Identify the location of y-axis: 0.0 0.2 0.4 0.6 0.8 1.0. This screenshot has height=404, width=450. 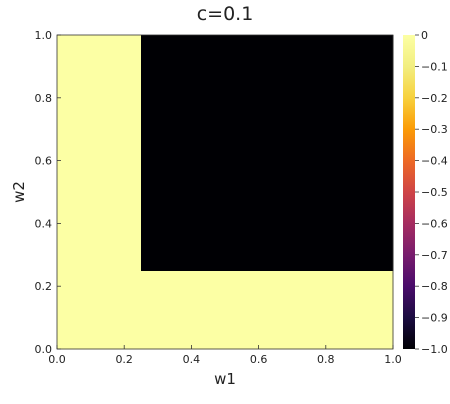
(48, 192).